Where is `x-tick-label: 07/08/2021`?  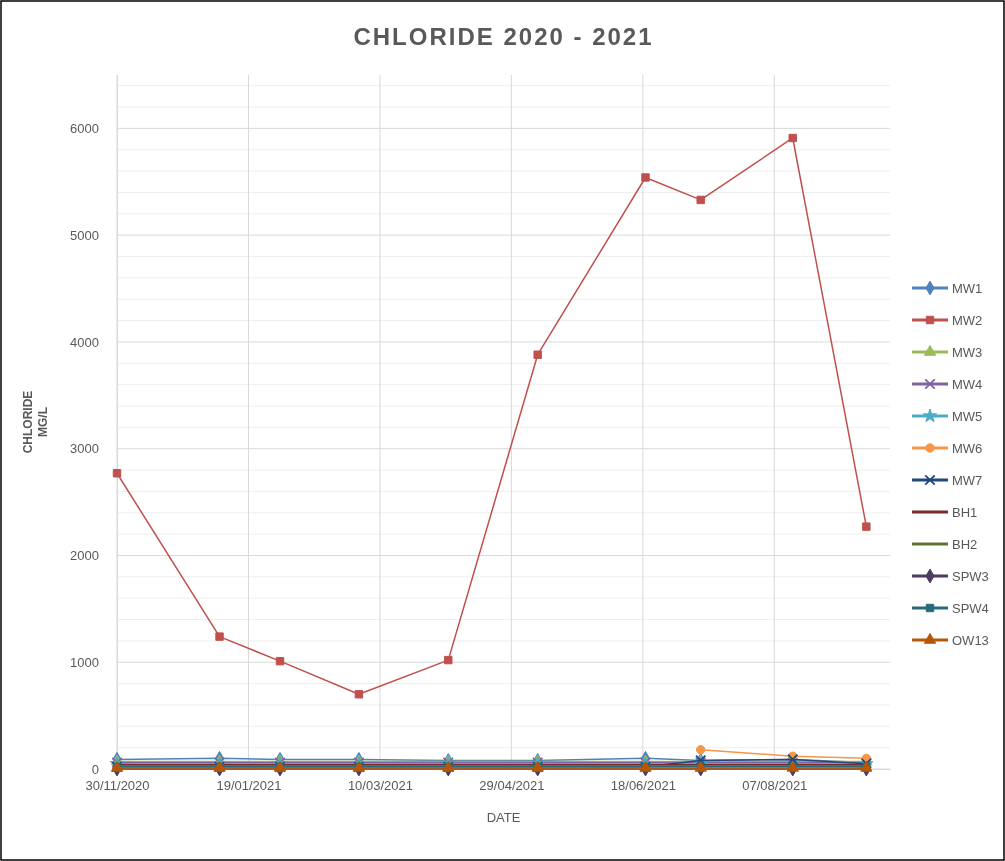
x-tick-label: 07/08/2021 is located at coordinates (775, 786).